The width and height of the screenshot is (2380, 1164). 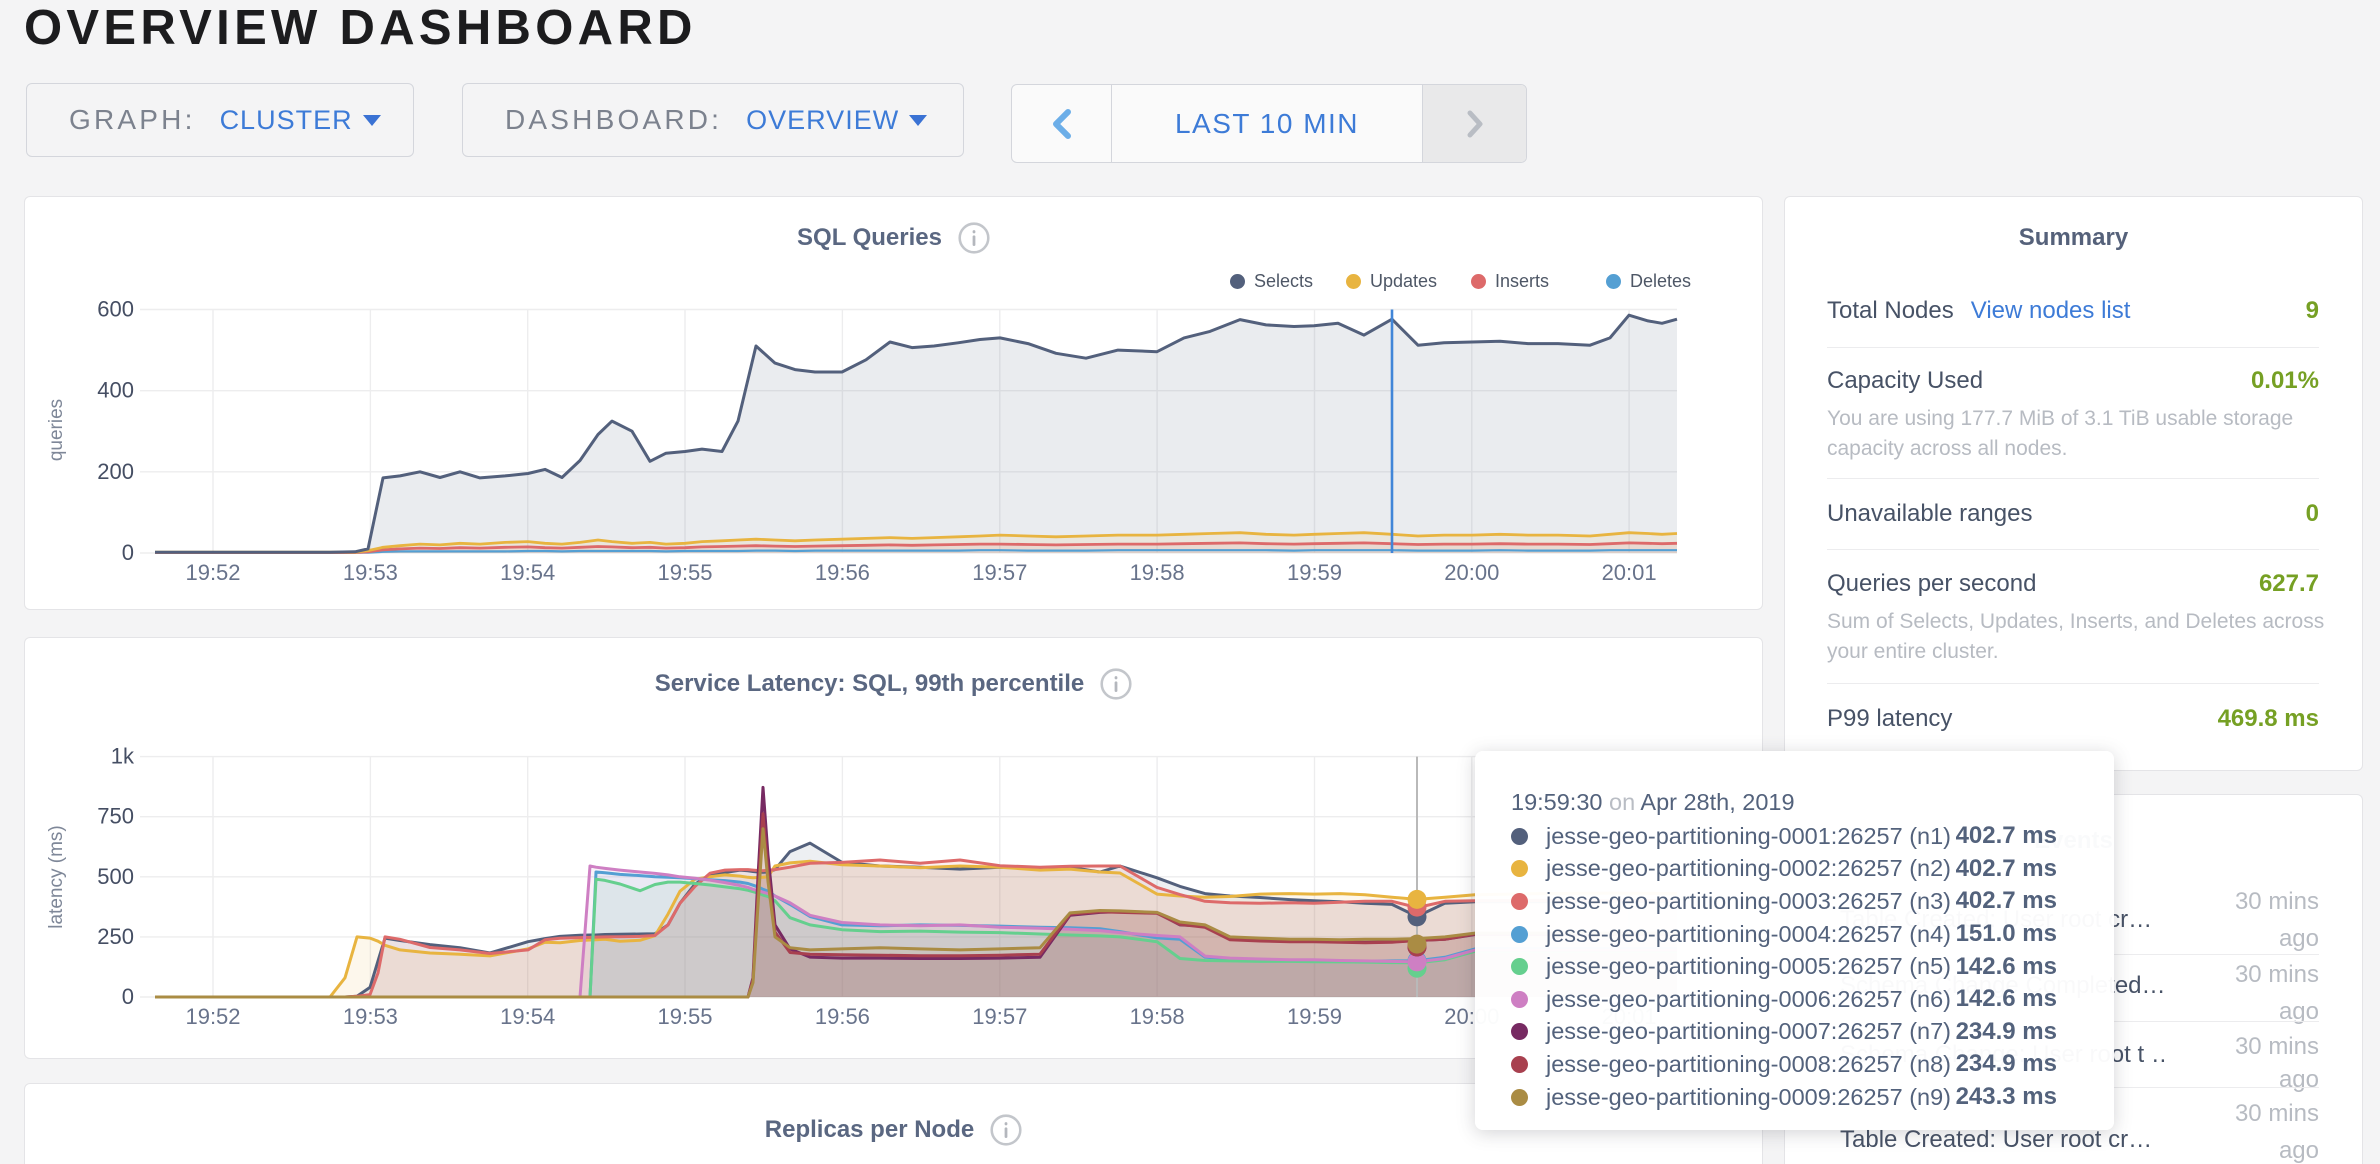 What do you see at coordinates (115, 936) in the screenshot?
I see `svg-text: 250` at bounding box center [115, 936].